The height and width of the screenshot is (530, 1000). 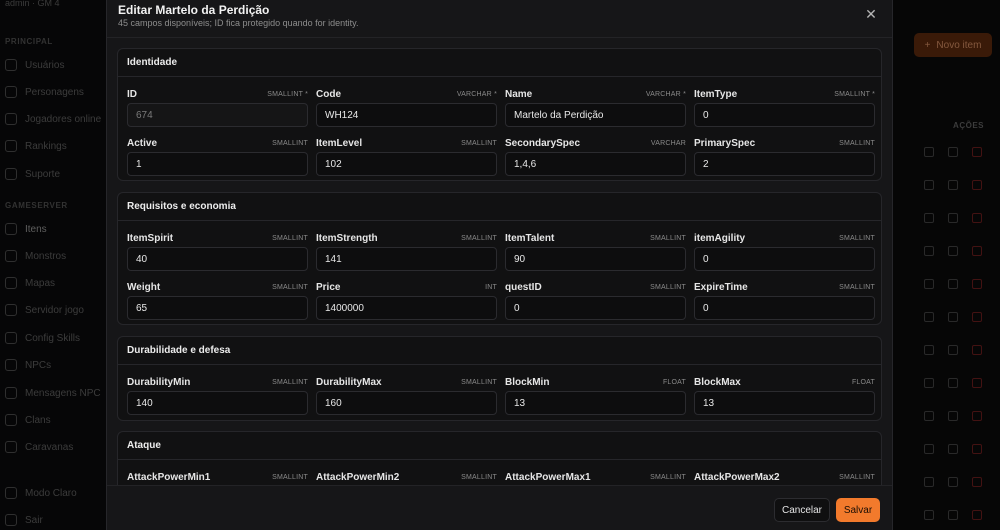 I want to click on sidebar-item-config-skills: Config Skills, so click(x=42, y=338).